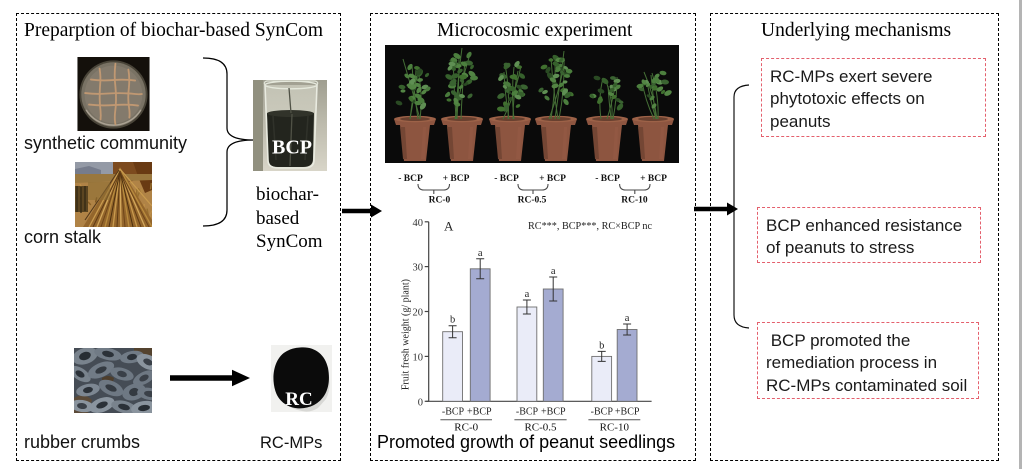  I want to click on svg-text: 0, so click(420, 402).